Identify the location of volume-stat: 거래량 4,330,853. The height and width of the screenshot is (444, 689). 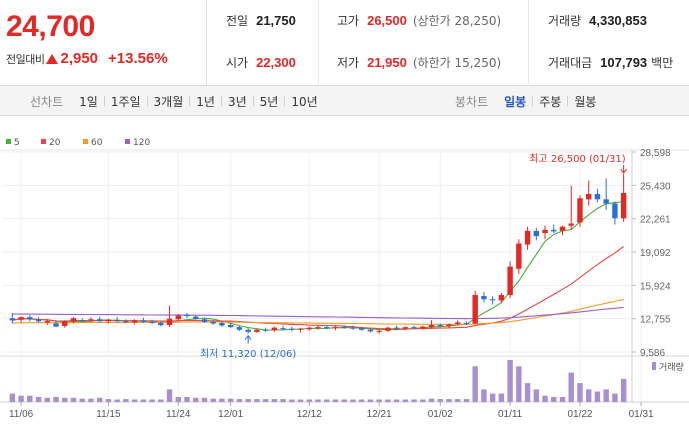
(597, 20).